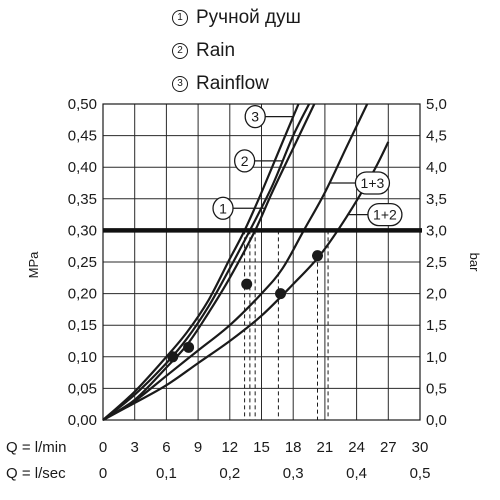 This screenshot has width=500, height=500. I want to click on y-tick-label-left: 0,00, so click(82, 420).